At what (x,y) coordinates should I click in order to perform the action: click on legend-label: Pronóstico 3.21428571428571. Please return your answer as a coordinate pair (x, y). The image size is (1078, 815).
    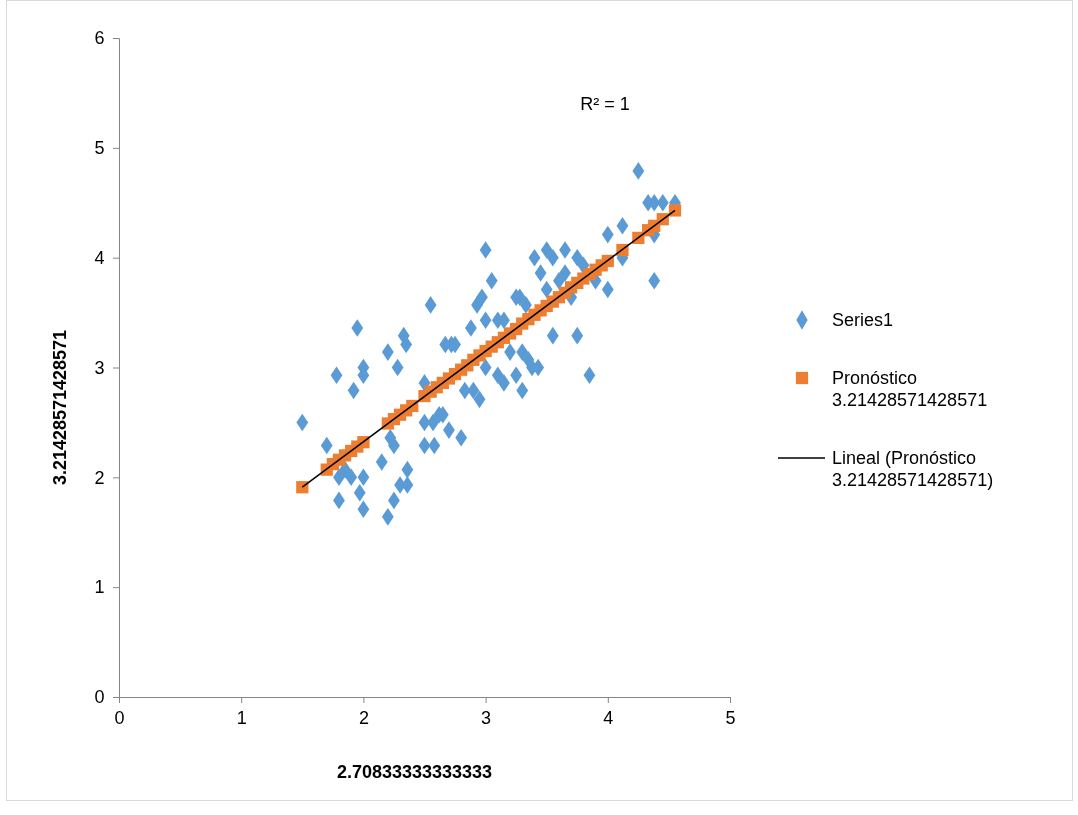
    Looking at the image, I should click on (910, 389).